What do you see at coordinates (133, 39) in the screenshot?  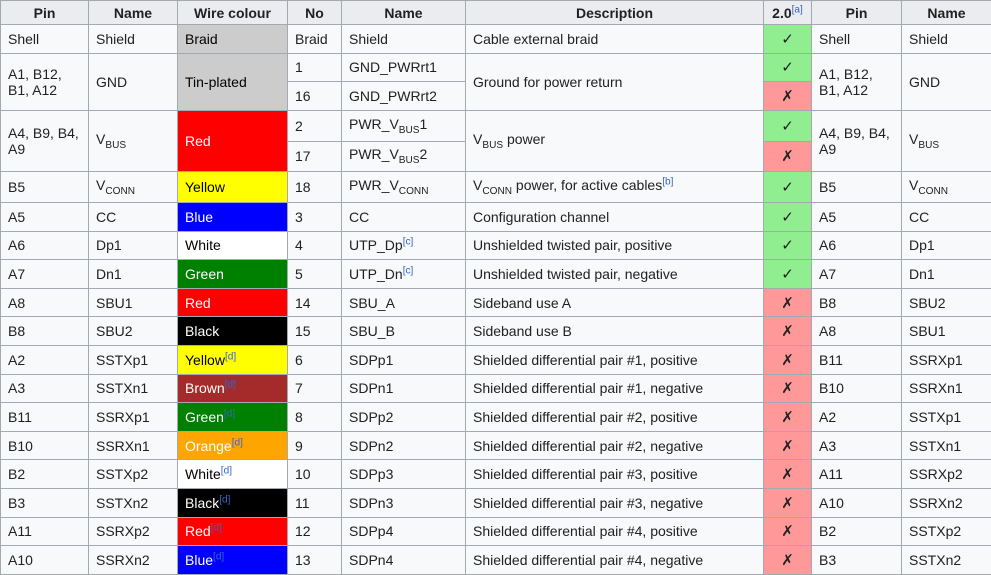 I see `name-cell: Shield` at bounding box center [133, 39].